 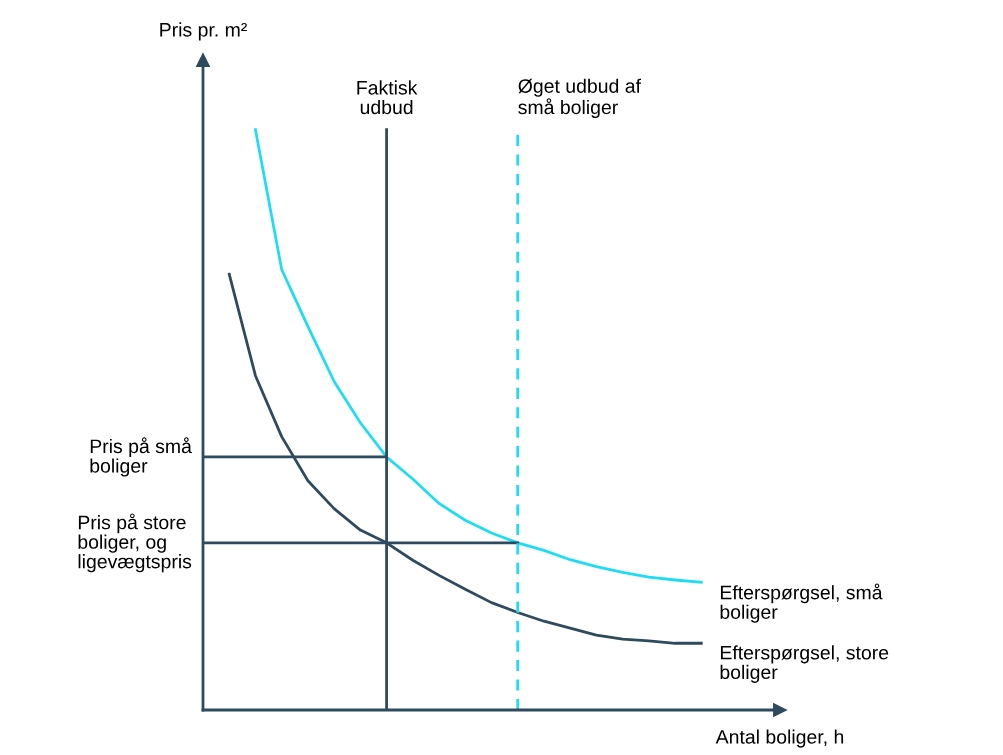 I want to click on text: Øget udbud af små boliger, so click(x=579, y=98).